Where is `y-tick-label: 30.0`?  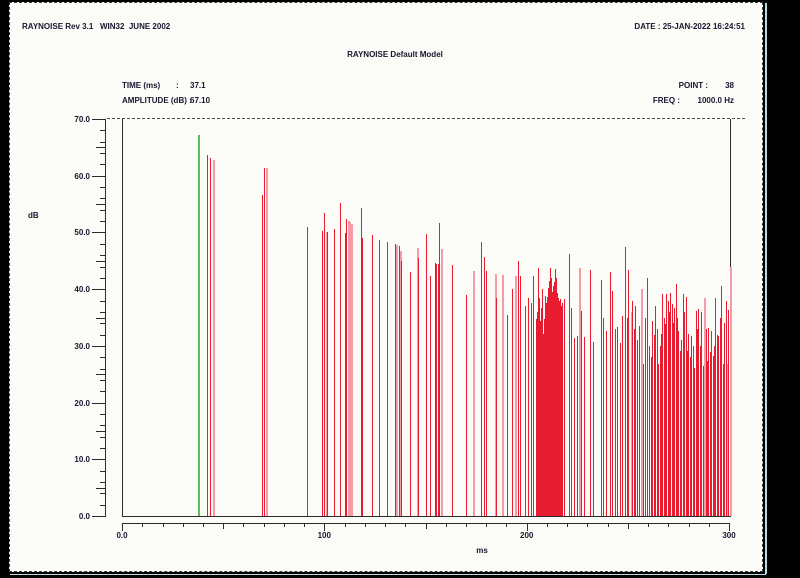 y-tick-label: 30.0 is located at coordinates (82, 346).